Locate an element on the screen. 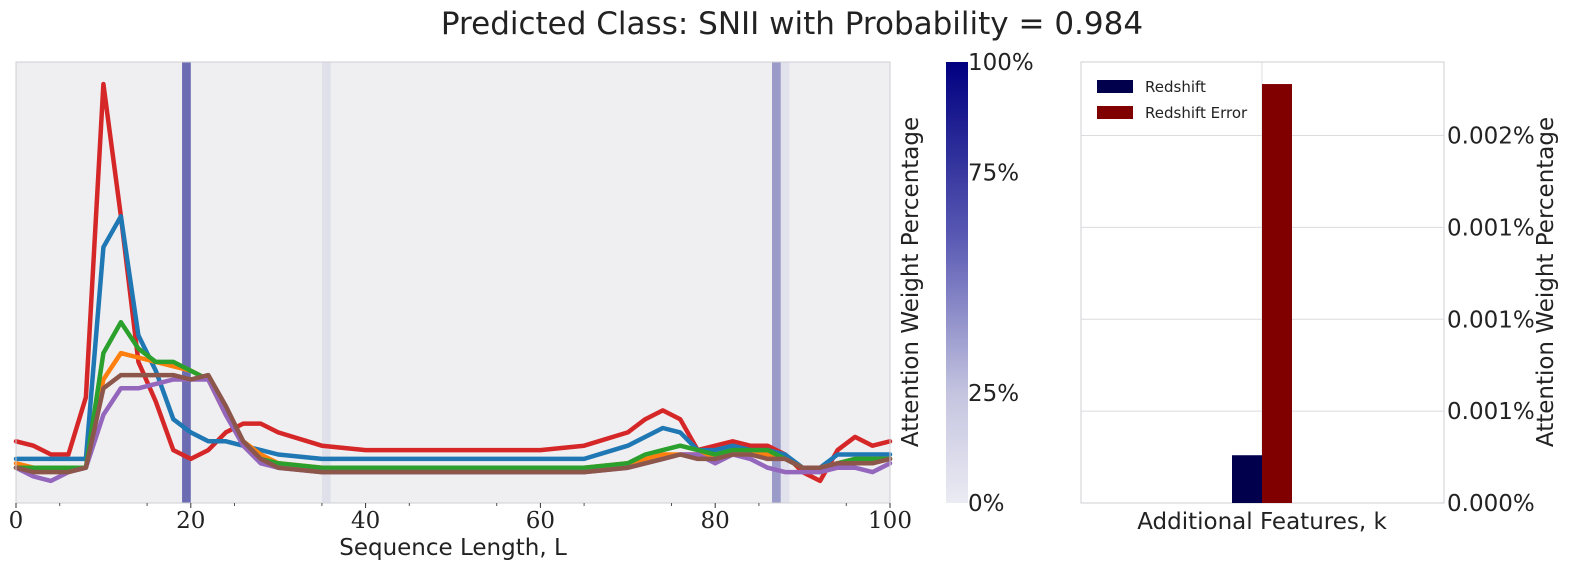 This screenshot has height=576, width=1584. colorbar-label: Attention Weight Percentage is located at coordinates (911, 282).